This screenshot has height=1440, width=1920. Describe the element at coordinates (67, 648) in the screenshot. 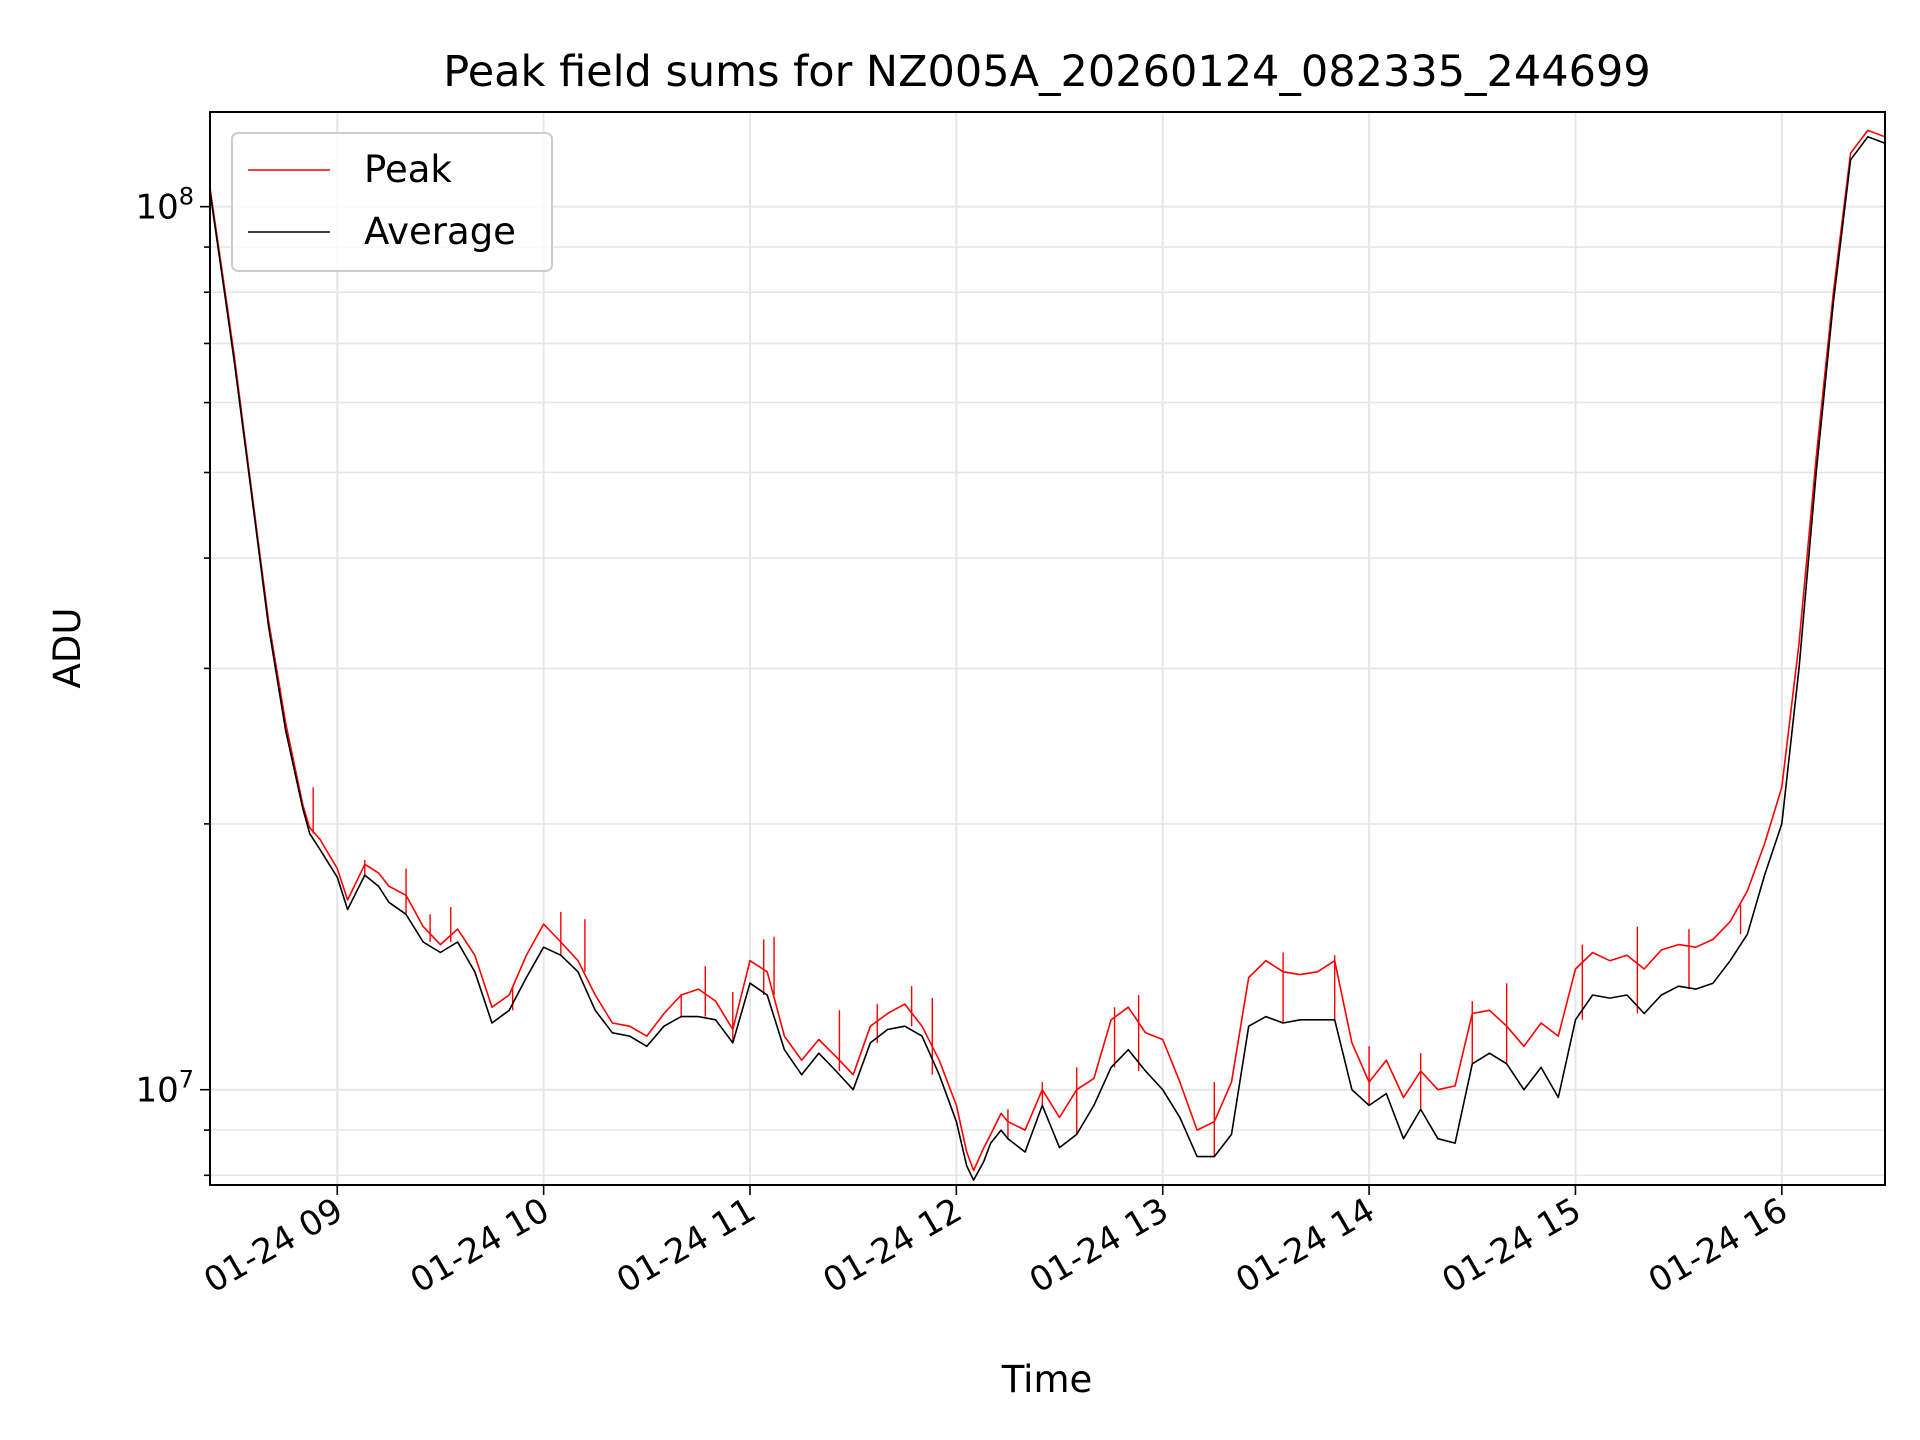

I see `y-axis-label: ADU` at that location.